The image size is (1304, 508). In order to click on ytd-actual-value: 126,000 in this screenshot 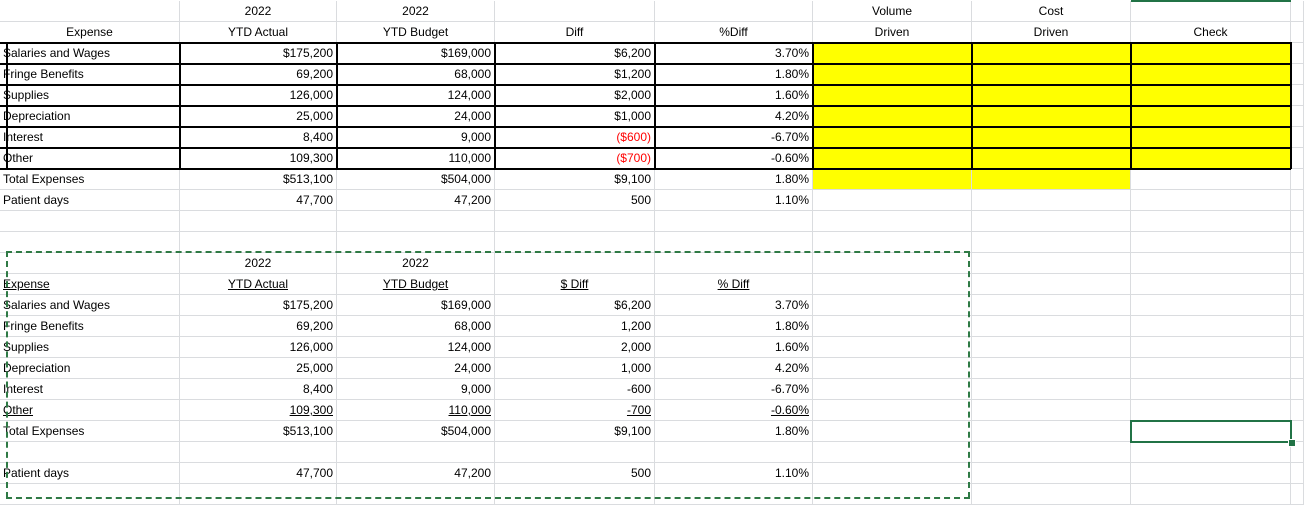, I will do `click(258, 95)`.